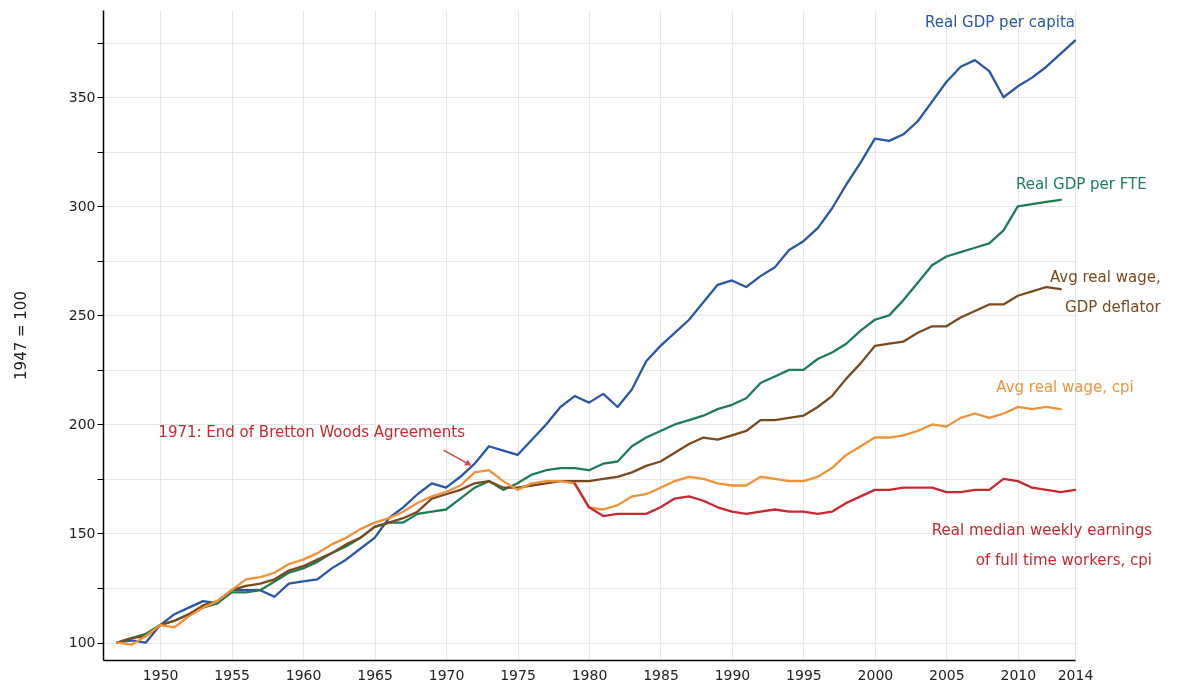  What do you see at coordinates (947, 674) in the screenshot?
I see `x-tick-label: 2005` at bounding box center [947, 674].